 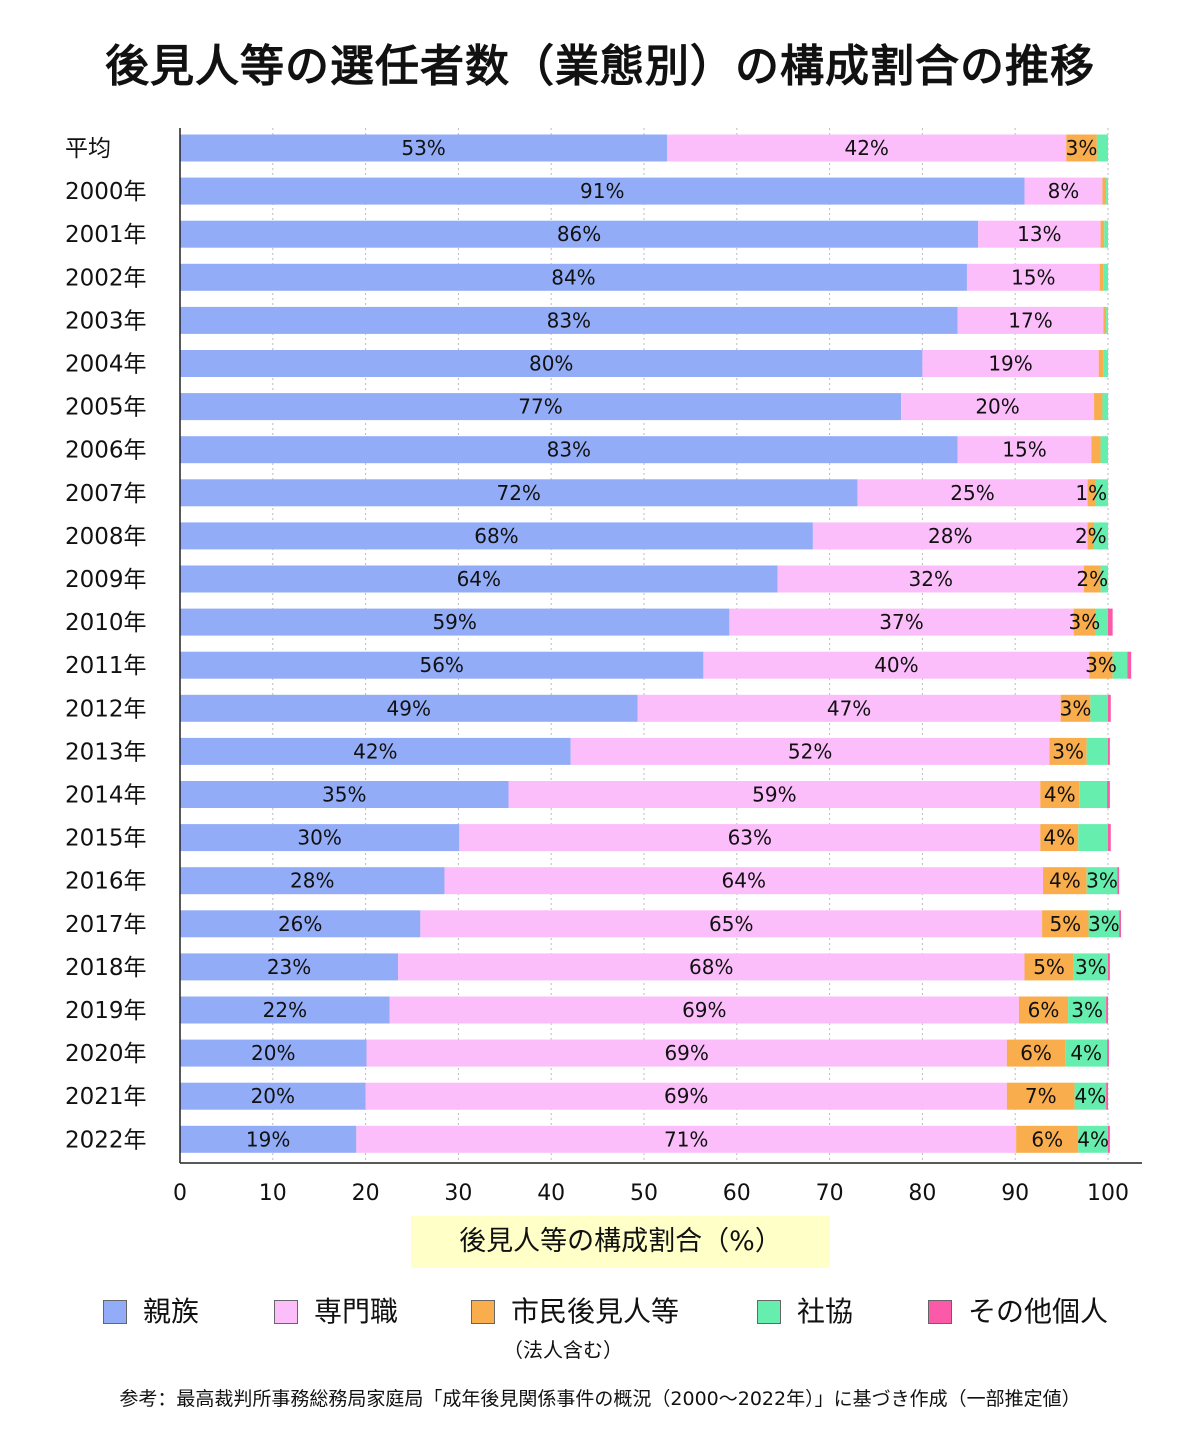 What do you see at coordinates (106, 709) in the screenshot?
I see `category-label: 2012年` at bounding box center [106, 709].